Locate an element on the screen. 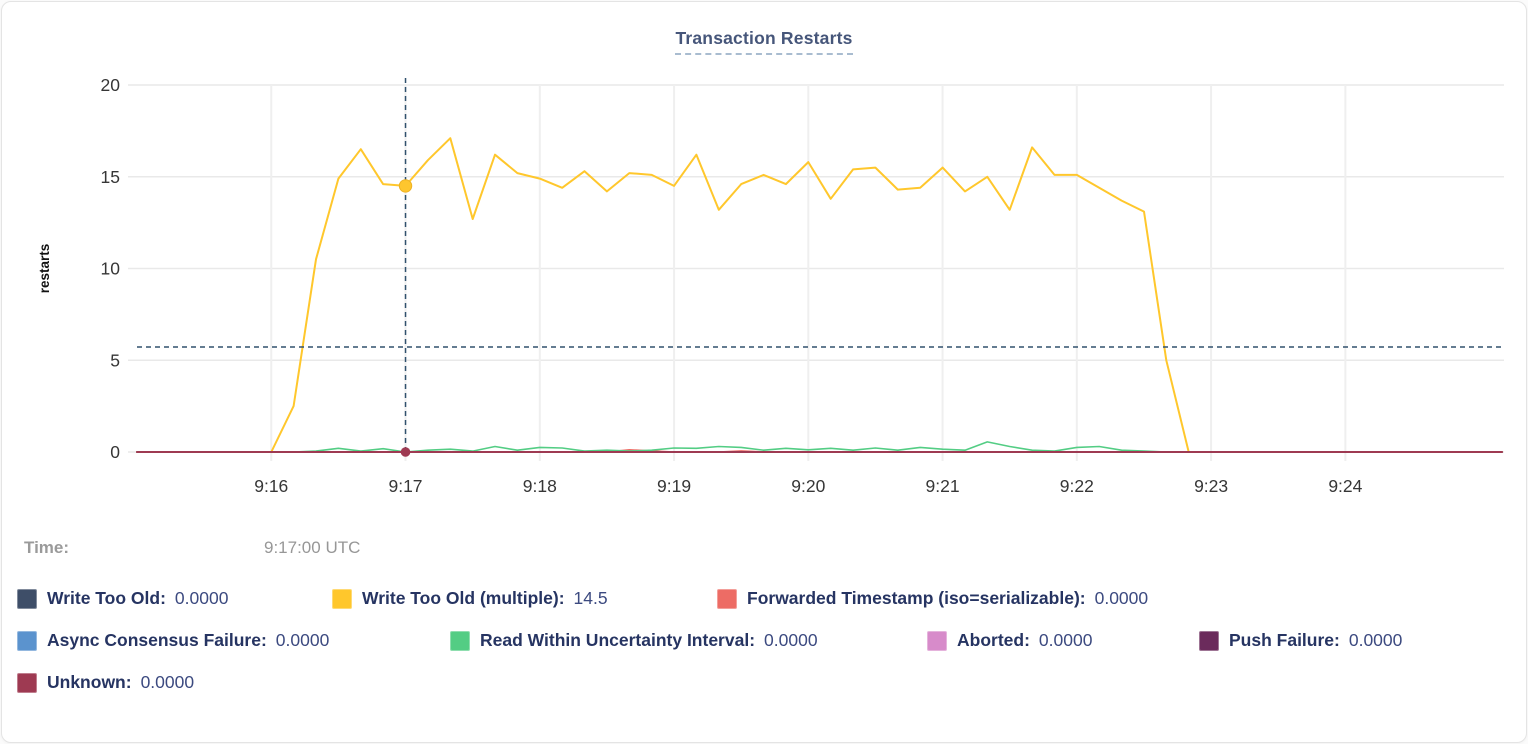  chart-title: Transaction Restarts is located at coordinates (764, 41).